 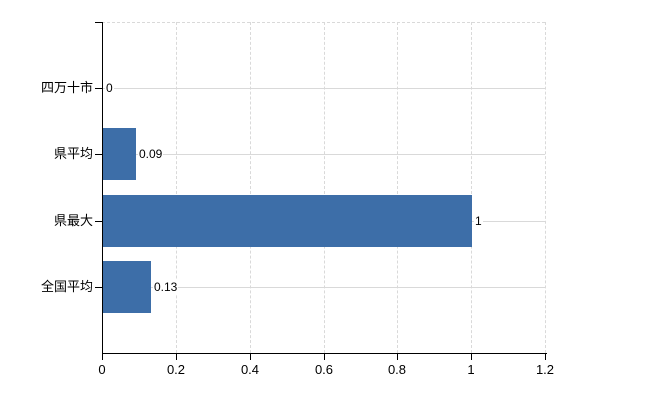 I want to click on x-axis-tick-label-6: 1.2, so click(x=545, y=369).